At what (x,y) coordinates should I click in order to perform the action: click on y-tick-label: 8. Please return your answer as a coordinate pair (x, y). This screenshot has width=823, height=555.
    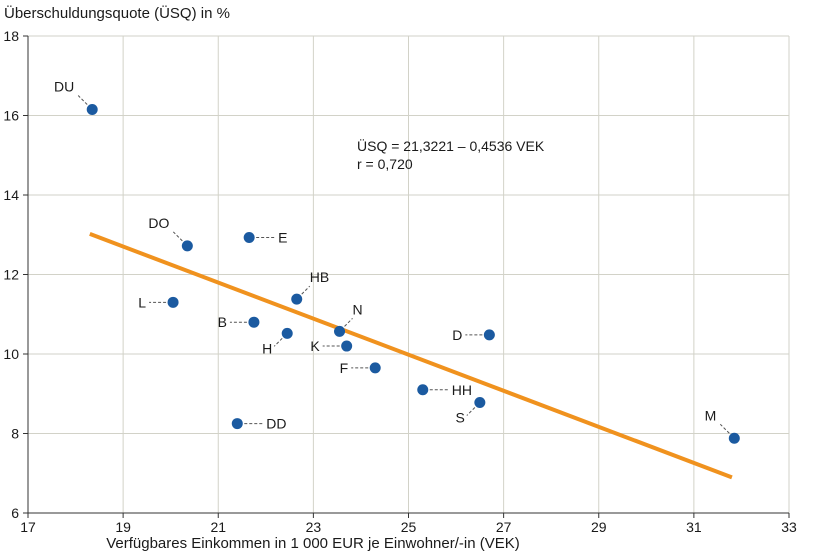
    Looking at the image, I should click on (15, 434).